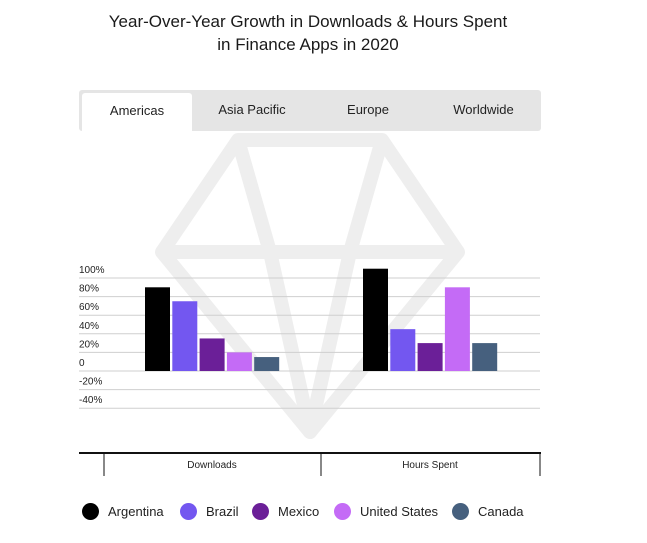  What do you see at coordinates (501, 511) in the screenshot?
I see `legend-label-canada: Canada` at bounding box center [501, 511].